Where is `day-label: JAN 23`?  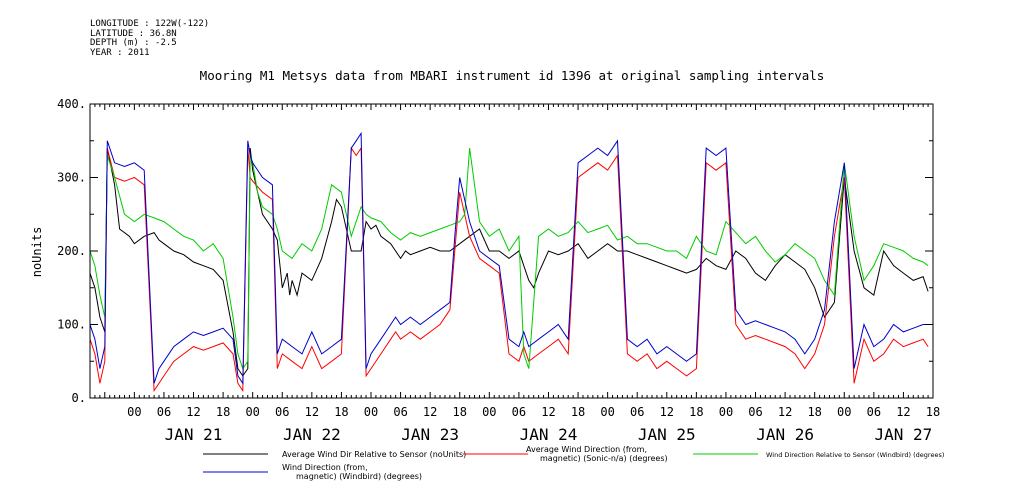 day-label: JAN 23 is located at coordinates (430, 434).